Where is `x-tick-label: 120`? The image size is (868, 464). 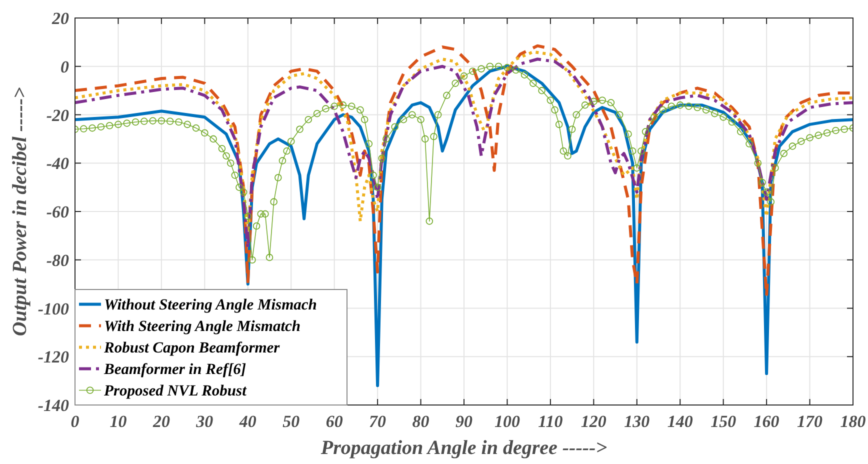 x-tick-label: 120 is located at coordinates (593, 421).